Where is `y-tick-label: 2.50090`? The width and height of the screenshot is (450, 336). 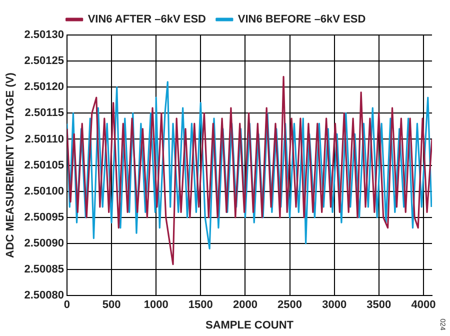
y-tick-label: 2.50090 is located at coordinates (44, 244).